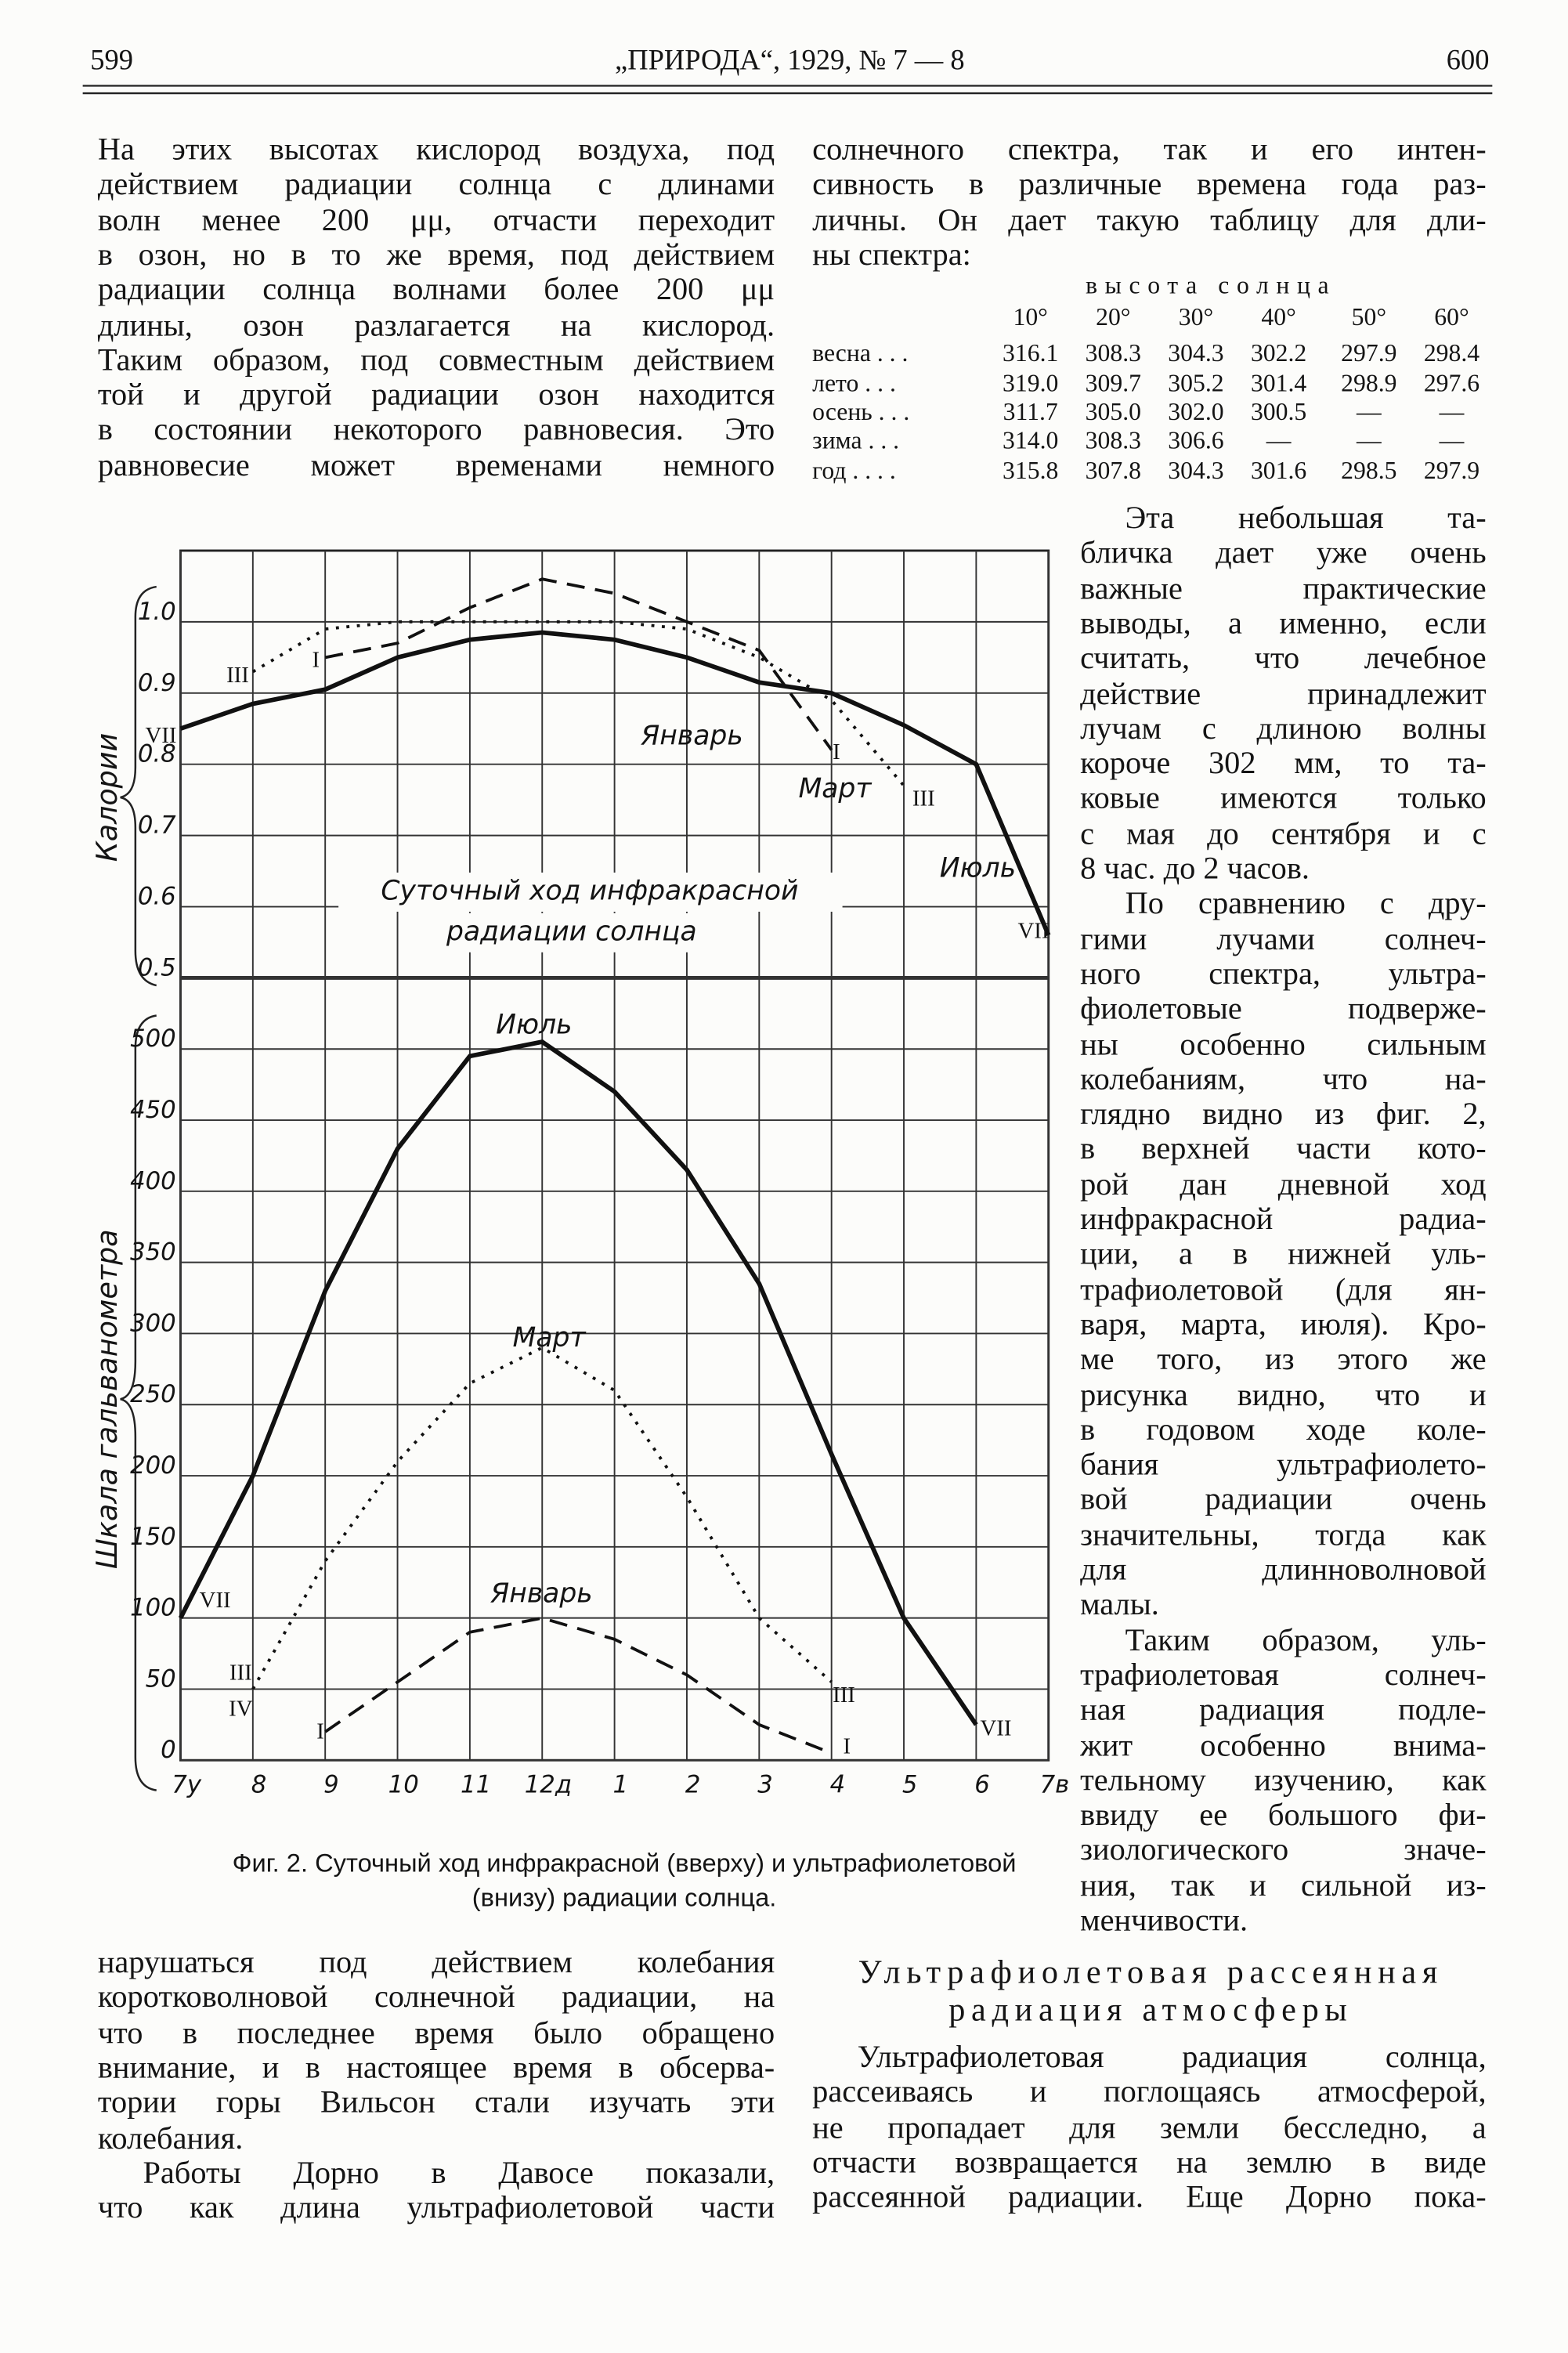 The height and width of the screenshot is (2353, 1568). What do you see at coordinates (1283, 1393) in the screenshot?
I see `text-line: рисунка видно, что и` at bounding box center [1283, 1393].